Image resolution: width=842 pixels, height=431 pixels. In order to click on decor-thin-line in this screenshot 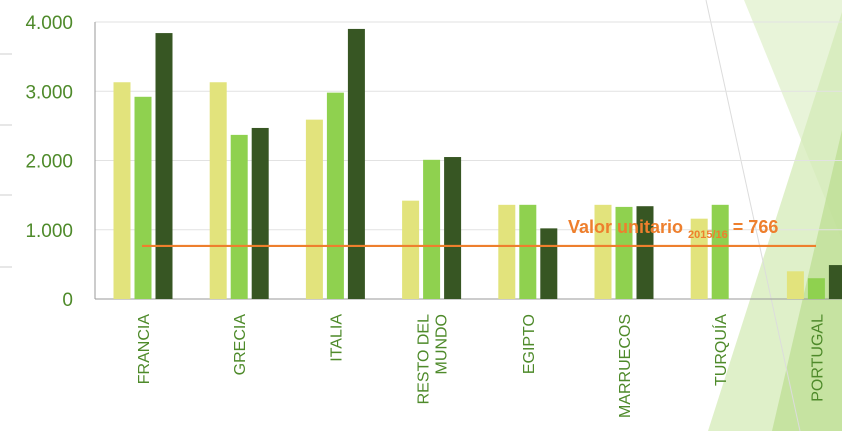, I will do `click(753, 215)`.